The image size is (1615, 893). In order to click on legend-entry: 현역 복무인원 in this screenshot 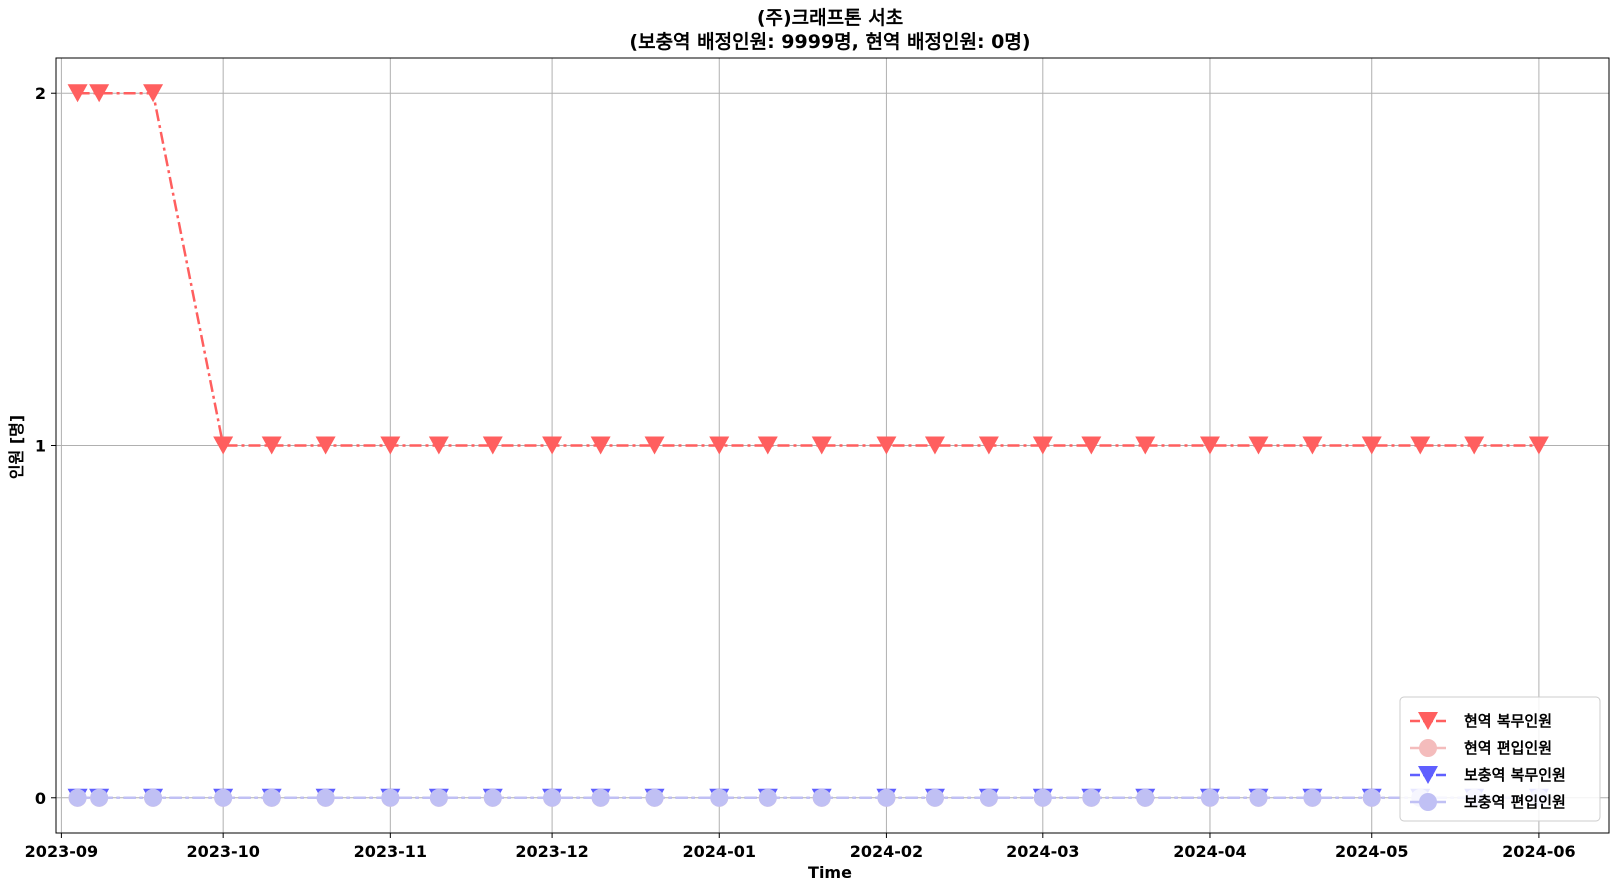, I will do `click(1481, 721)`.